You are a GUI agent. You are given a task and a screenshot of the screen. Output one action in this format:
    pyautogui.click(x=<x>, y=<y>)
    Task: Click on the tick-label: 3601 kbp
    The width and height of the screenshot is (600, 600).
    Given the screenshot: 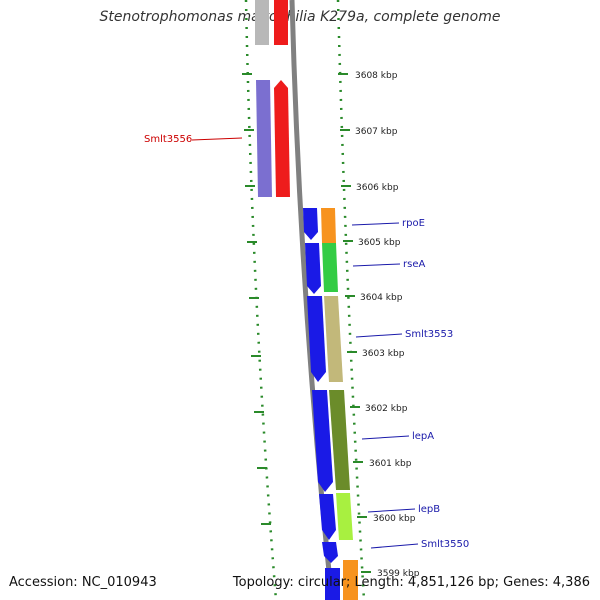 What is the action you would take?
    pyautogui.click(x=390, y=464)
    